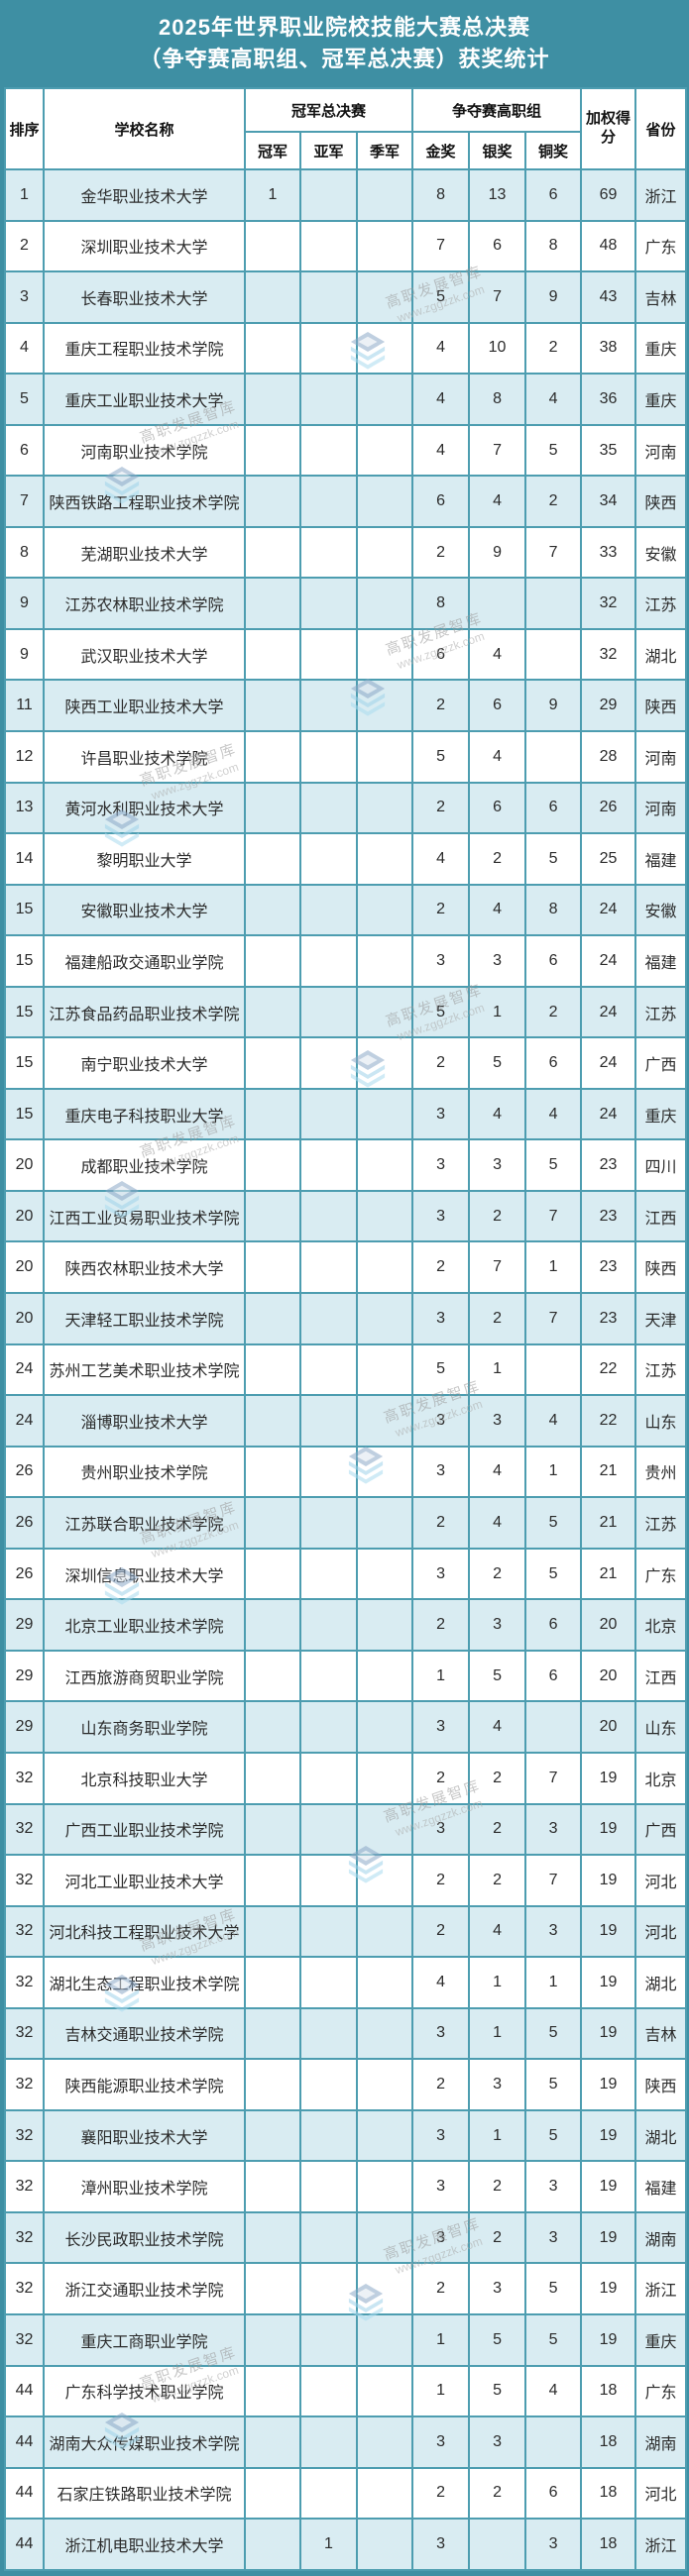  What do you see at coordinates (608, 808) in the screenshot?
I see `weighted-score-cell: 26` at bounding box center [608, 808].